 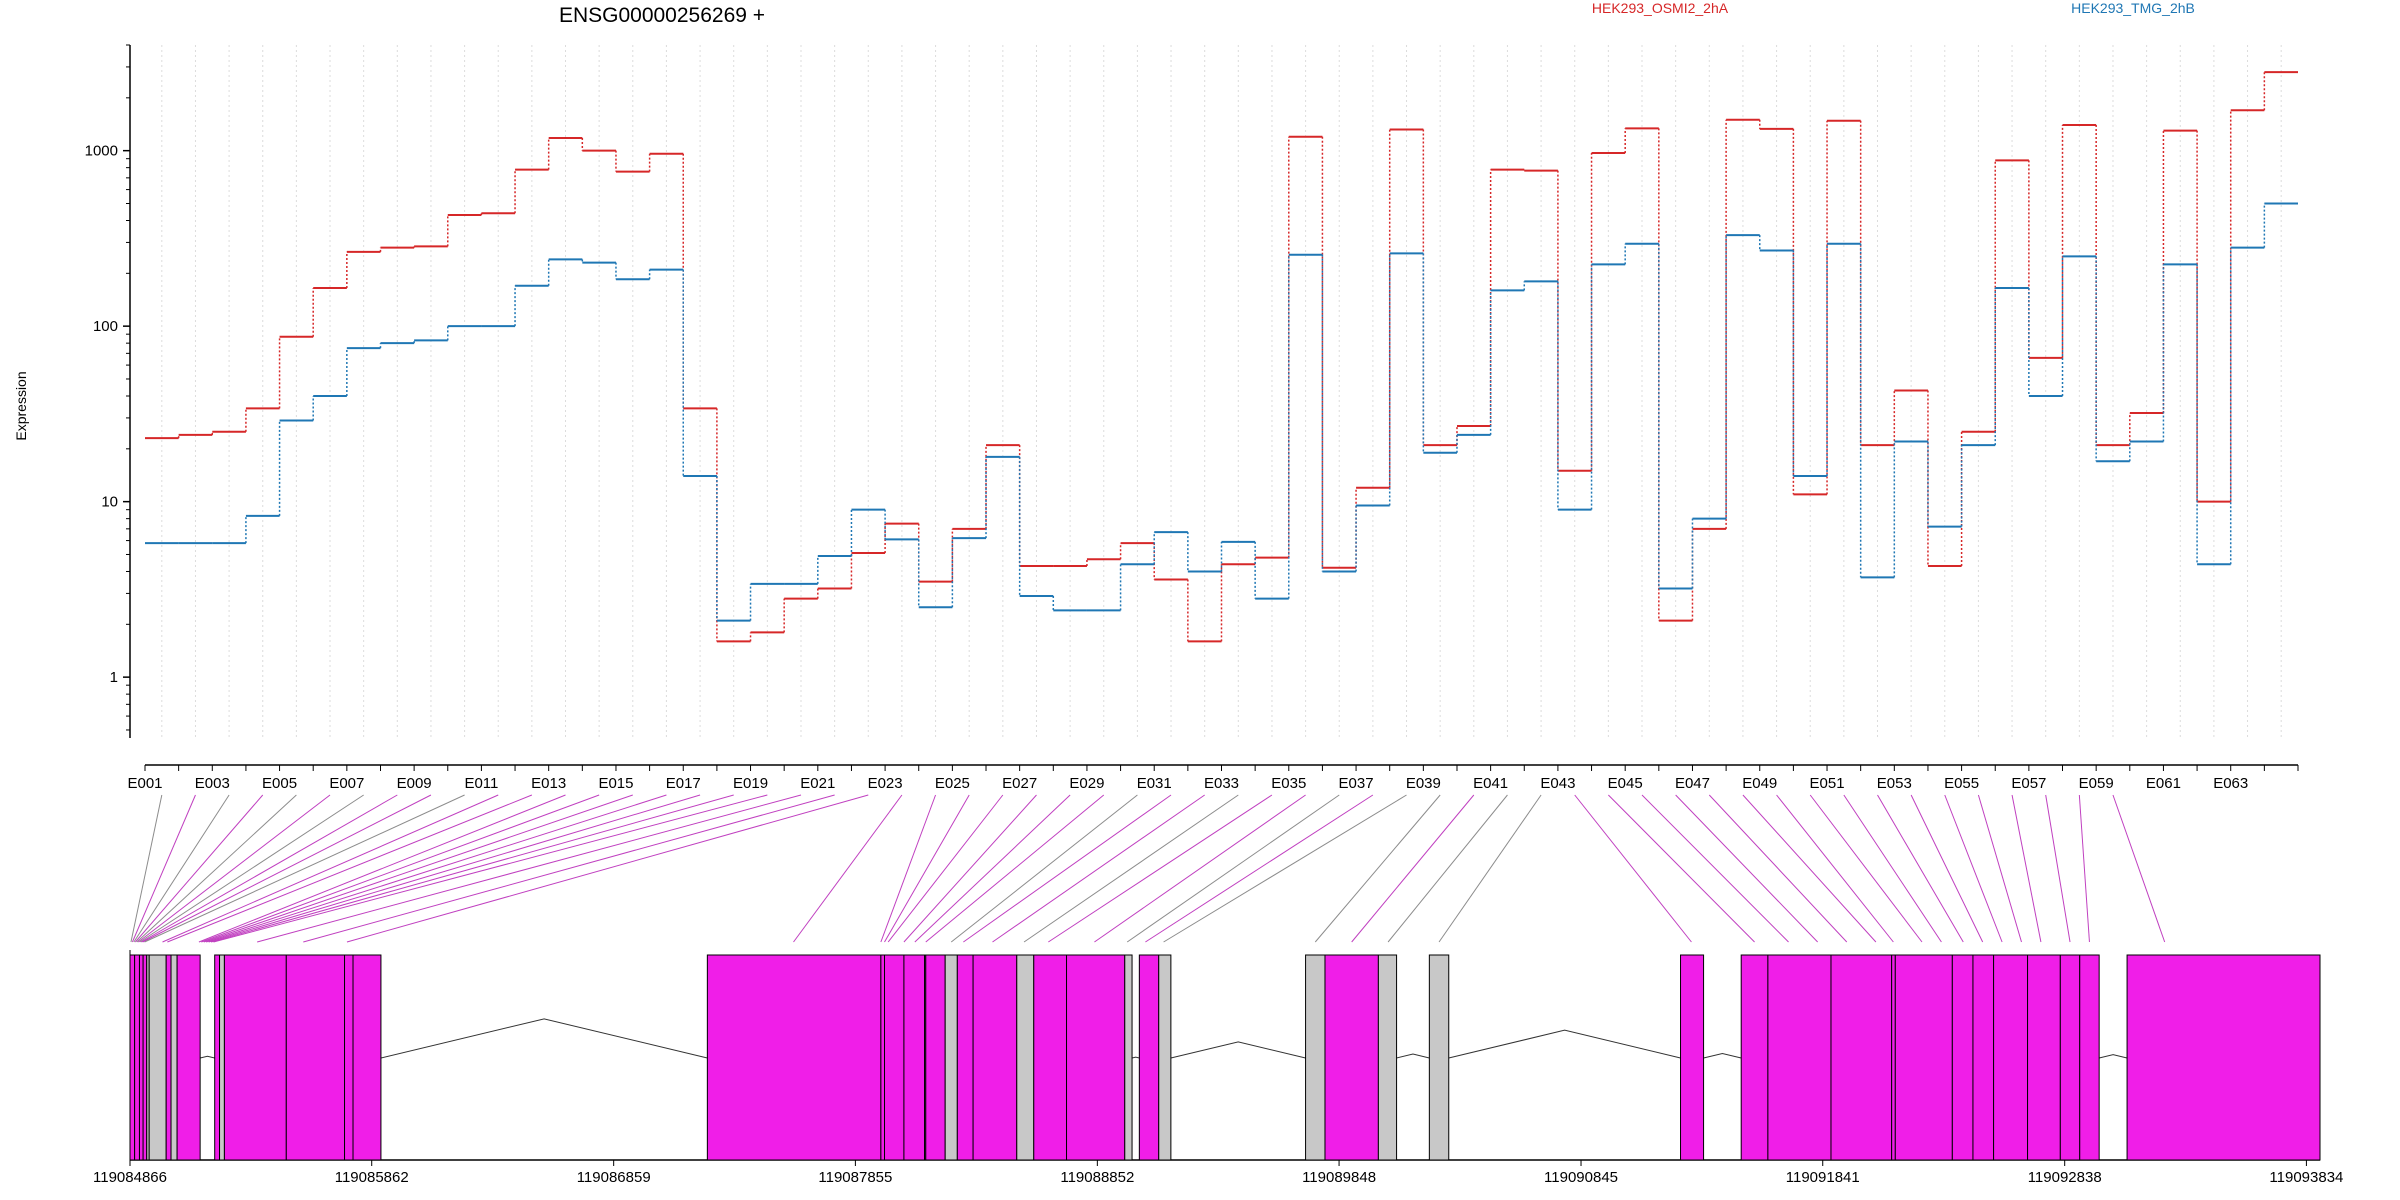 What do you see at coordinates (2230, 783) in the screenshot?
I see `x-tick-label-E063: E063` at bounding box center [2230, 783].